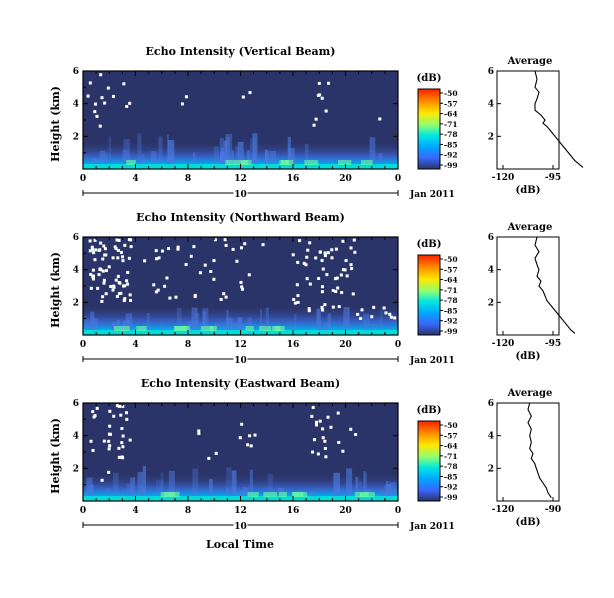  I want to click on y-tick-label: 4, so click(76, 105).